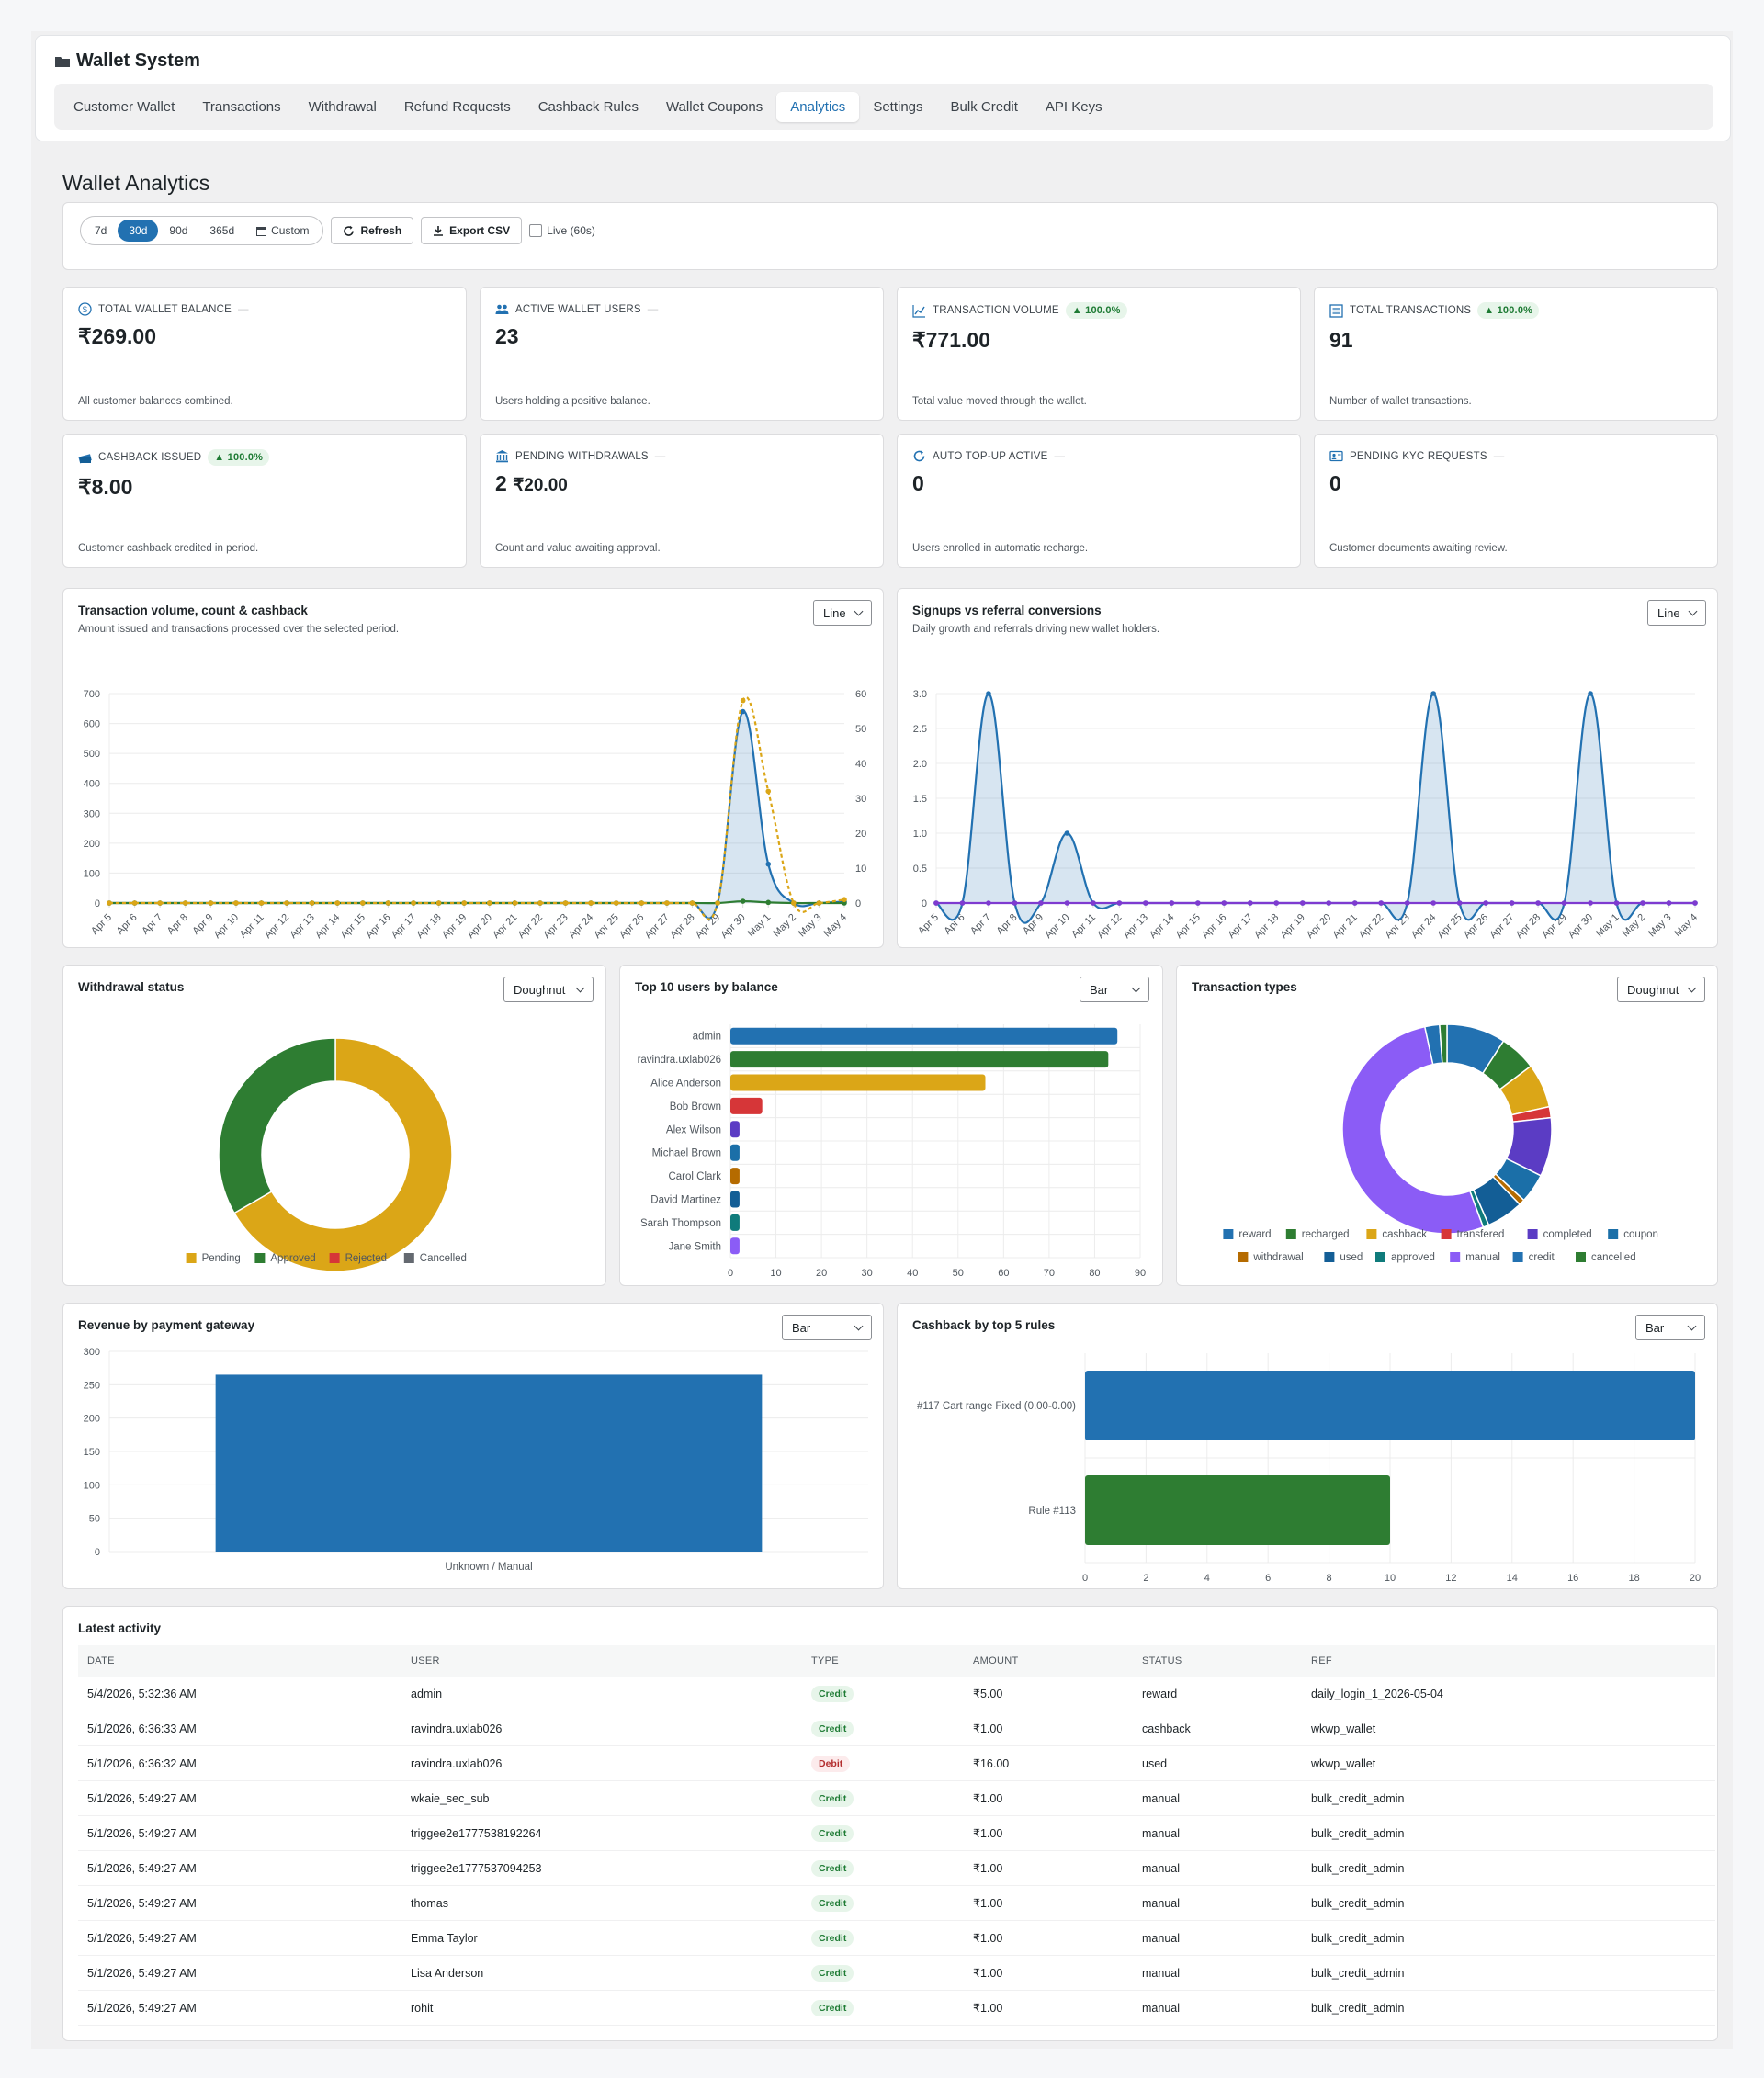  What do you see at coordinates (472, 230) in the screenshot?
I see `export-csv-button: Export CSV` at bounding box center [472, 230].